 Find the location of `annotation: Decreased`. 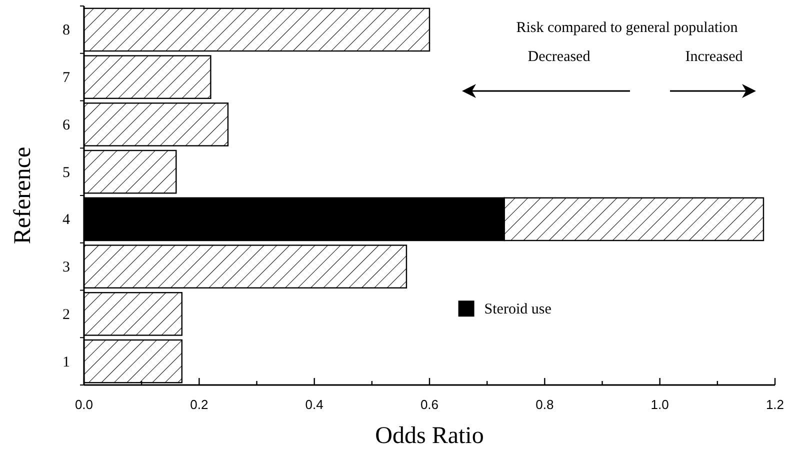

annotation: Decreased is located at coordinates (559, 57).